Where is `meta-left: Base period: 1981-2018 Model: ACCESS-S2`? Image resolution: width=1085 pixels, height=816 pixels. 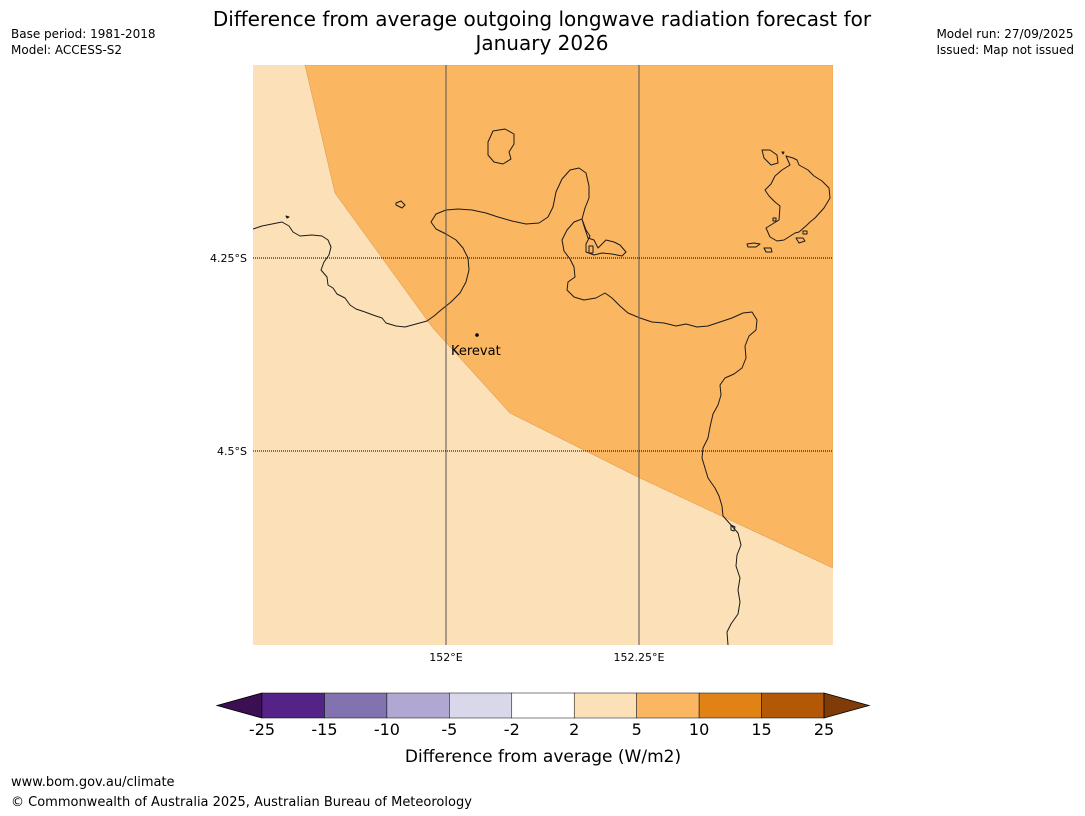
meta-left: Base period: 1981-2018 Model: ACCESS-S2 is located at coordinates (83, 42).